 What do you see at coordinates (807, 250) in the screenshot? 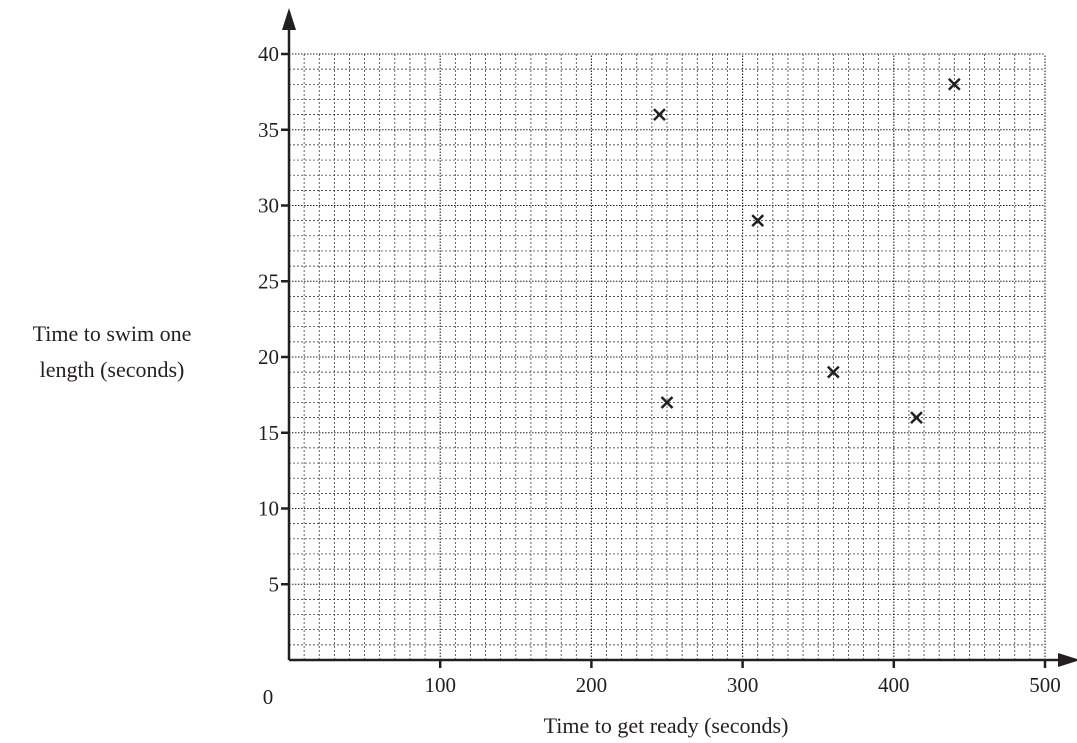
I see `data-points` at bounding box center [807, 250].